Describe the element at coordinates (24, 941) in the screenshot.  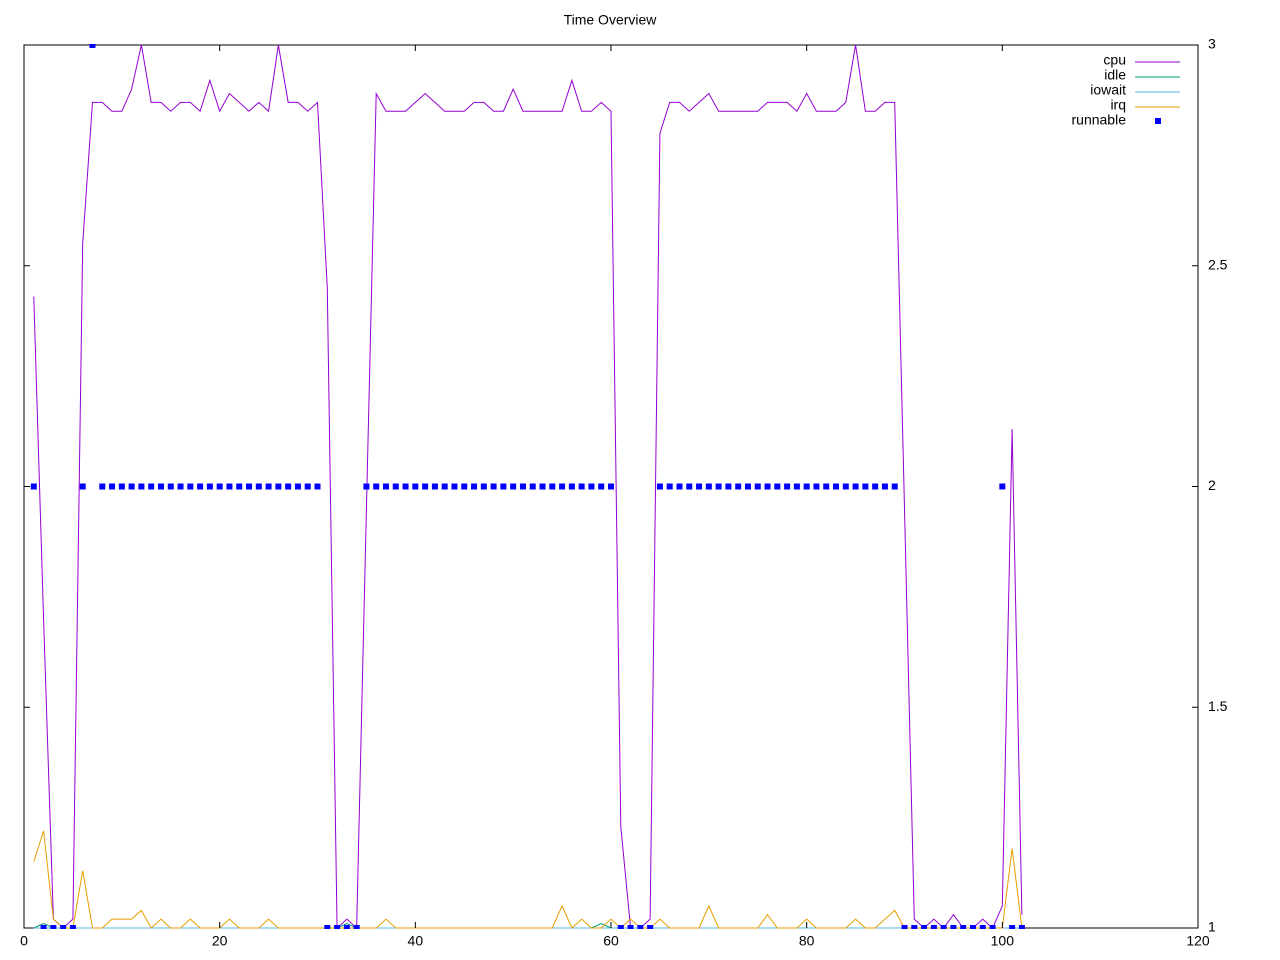
I see `x-tick-label: 0` at that location.